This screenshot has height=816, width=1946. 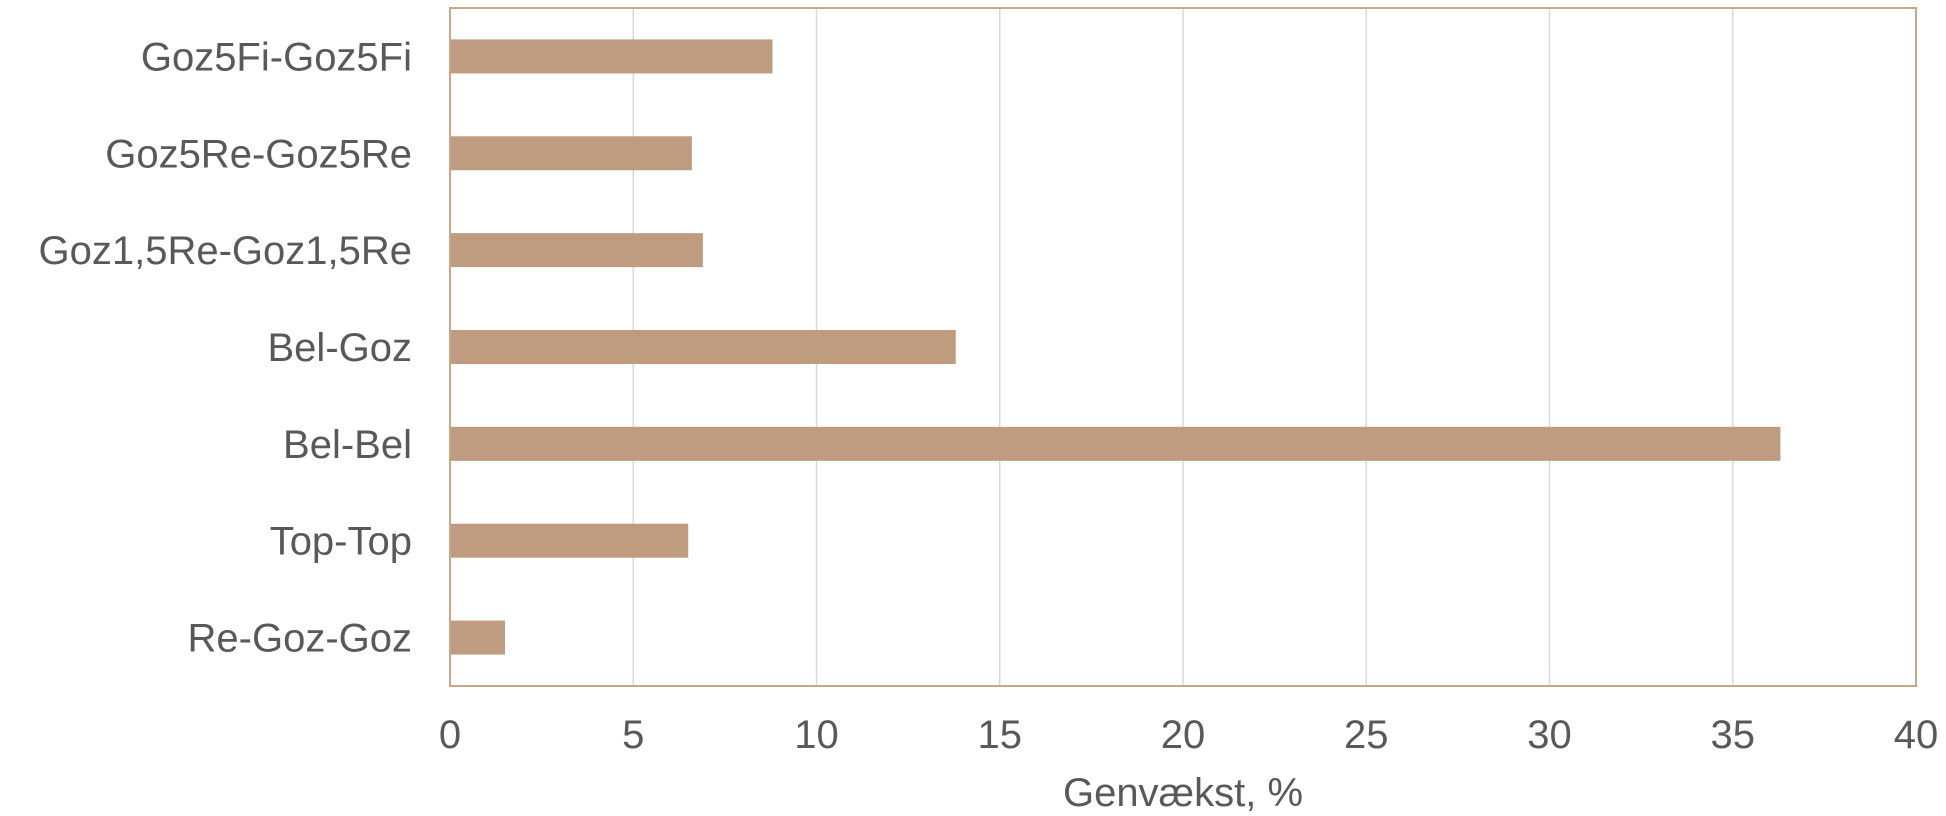 I want to click on x-tick-label: 5, so click(x=633, y=735).